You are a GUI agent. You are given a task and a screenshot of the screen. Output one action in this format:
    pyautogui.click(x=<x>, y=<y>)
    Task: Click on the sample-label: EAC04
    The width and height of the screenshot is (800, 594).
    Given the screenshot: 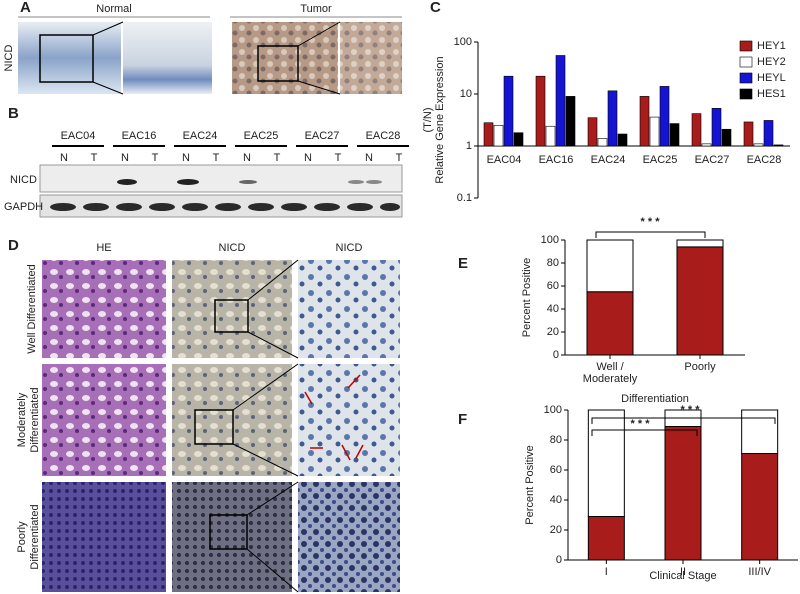 What is the action you would take?
    pyautogui.click(x=78, y=136)
    